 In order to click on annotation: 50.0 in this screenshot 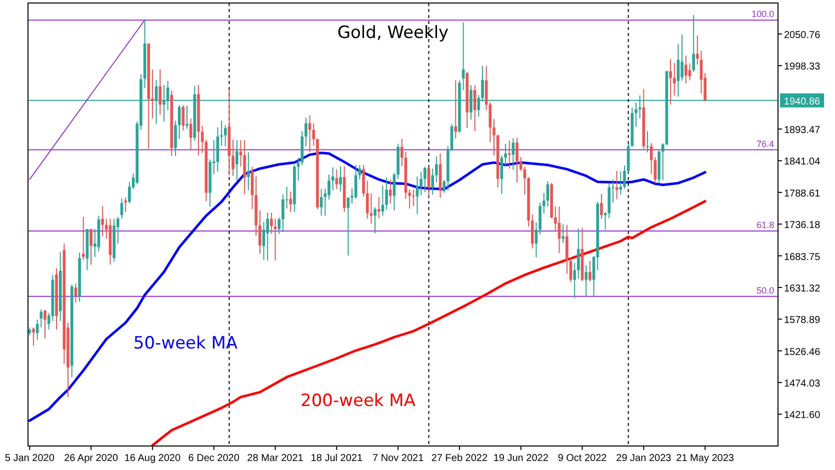, I will do `click(765, 290)`.